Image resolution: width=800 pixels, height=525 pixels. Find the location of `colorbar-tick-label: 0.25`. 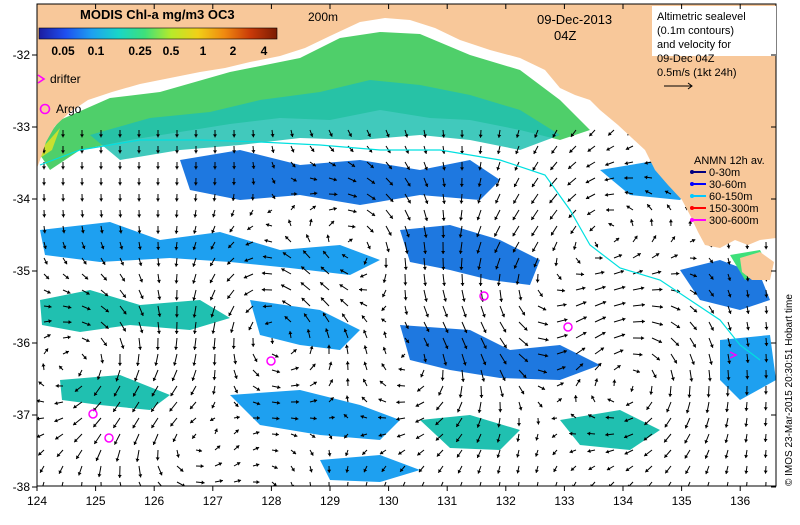

colorbar-tick-label: 0.25 is located at coordinates (140, 51).